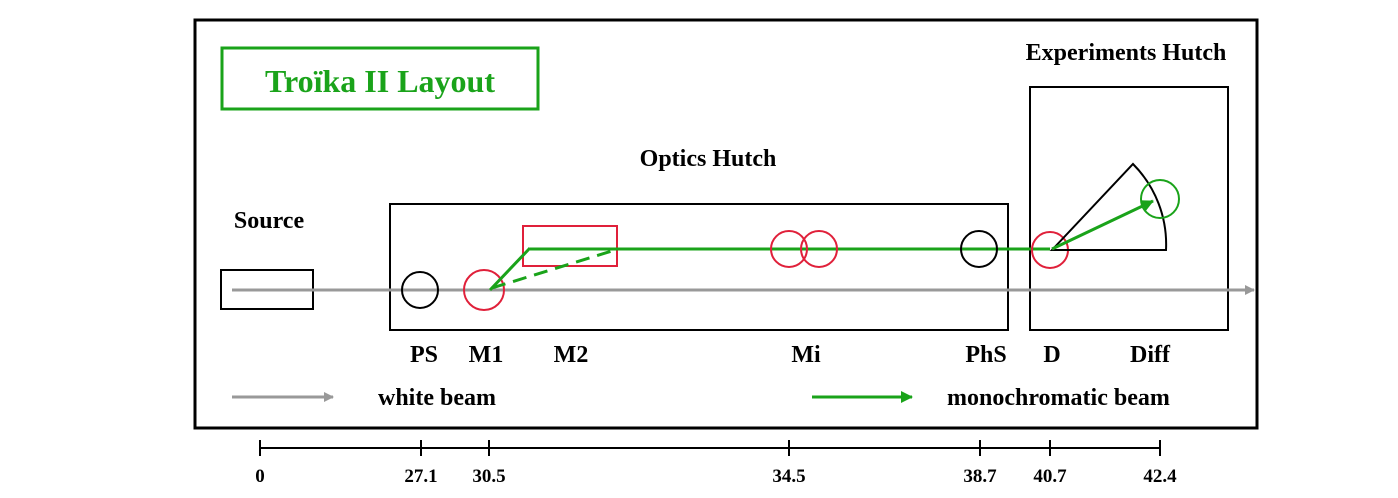 The width and height of the screenshot is (1398, 498). Describe the element at coordinates (486, 355) in the screenshot. I see `label-m1: M1` at that location.